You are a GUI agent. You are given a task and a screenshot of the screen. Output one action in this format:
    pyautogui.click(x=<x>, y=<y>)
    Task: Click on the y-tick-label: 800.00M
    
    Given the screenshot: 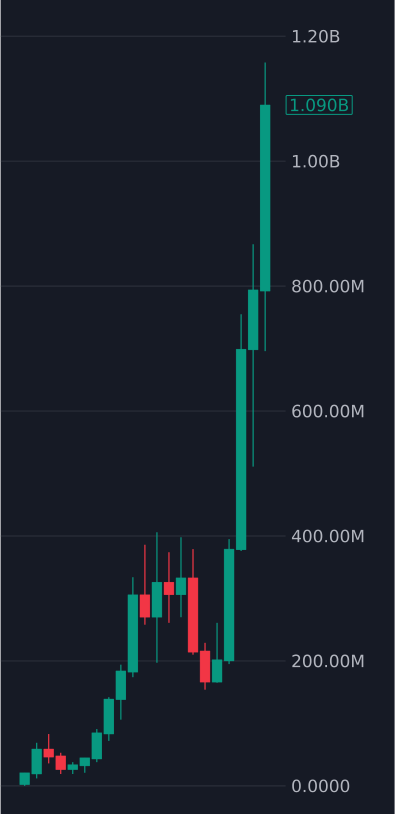 What is the action you would take?
    pyautogui.click(x=328, y=286)
    